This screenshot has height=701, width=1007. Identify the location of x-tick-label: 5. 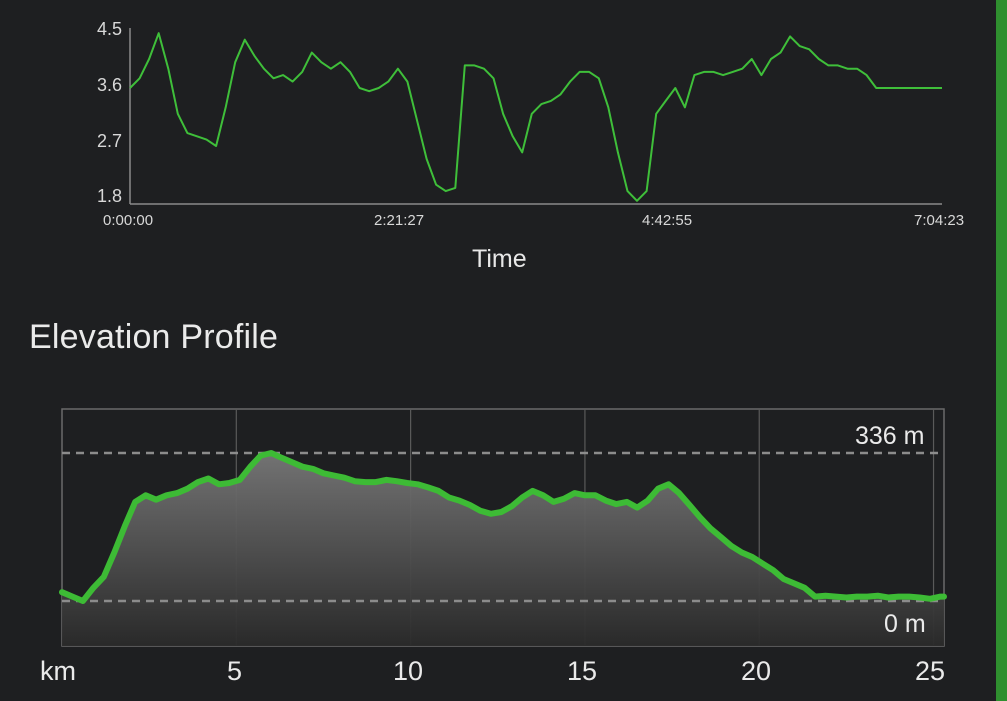
(235, 671).